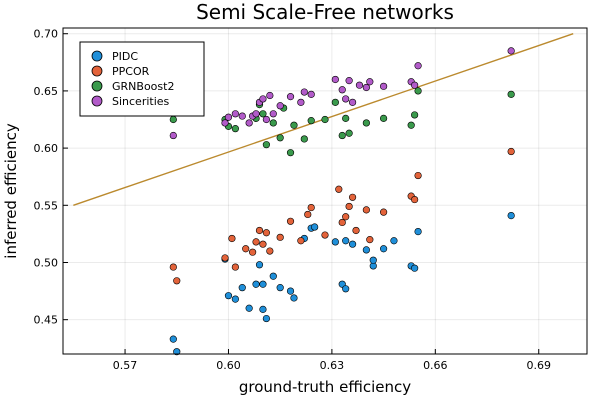  What do you see at coordinates (142, 79) in the screenshot?
I see `legend: PIDC PPCOR GRNBoost2 Sincerities` at bounding box center [142, 79].